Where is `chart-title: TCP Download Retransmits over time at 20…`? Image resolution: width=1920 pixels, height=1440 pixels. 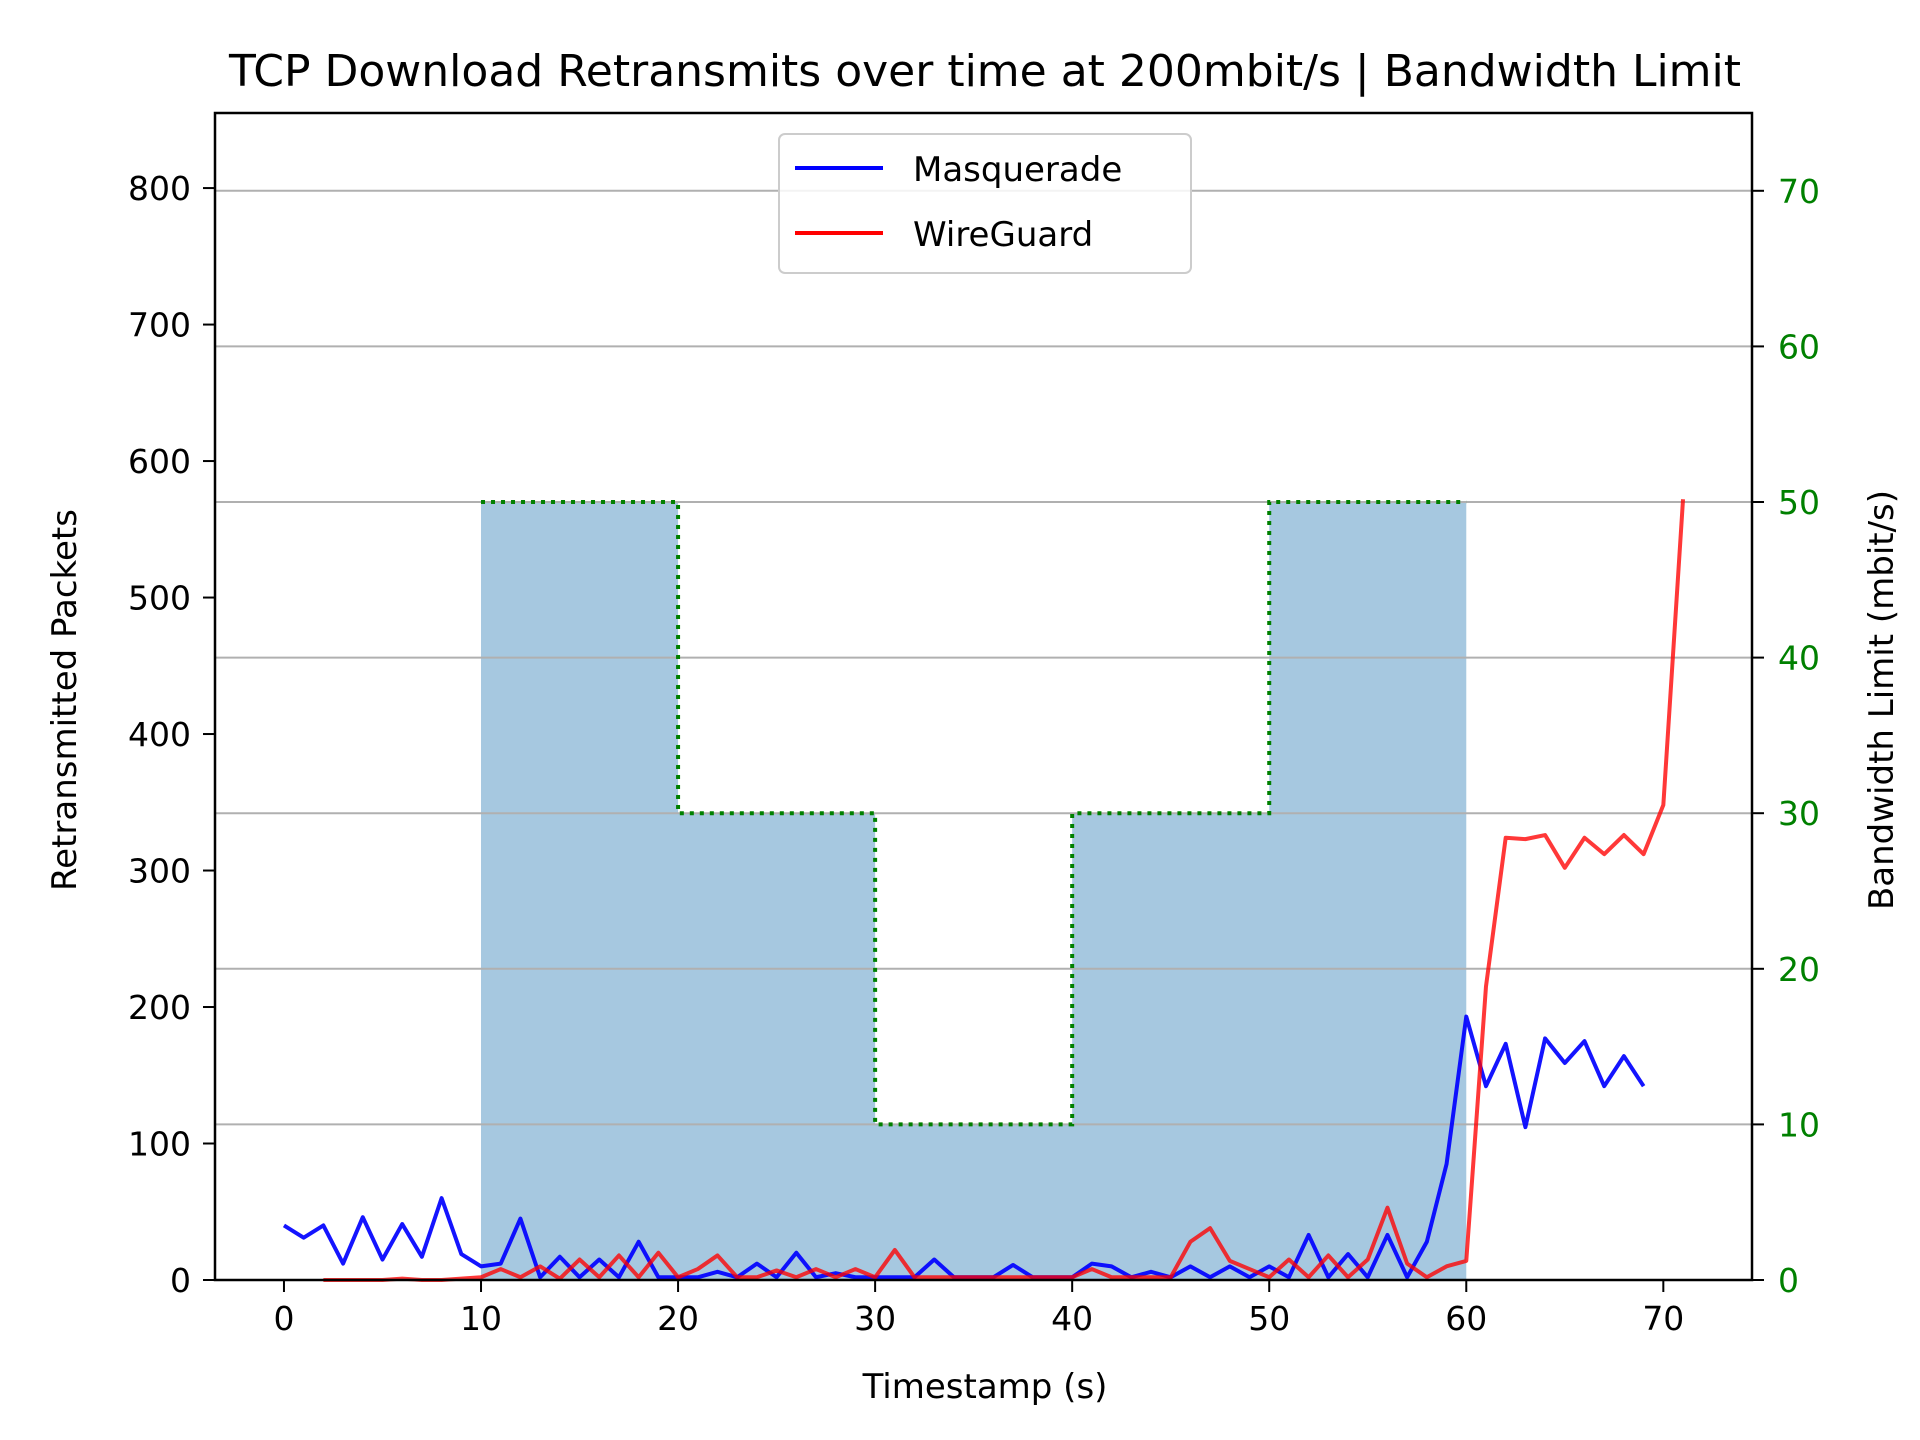 chart-title: TCP Download Retransmits over time at 20… is located at coordinates (984, 71).